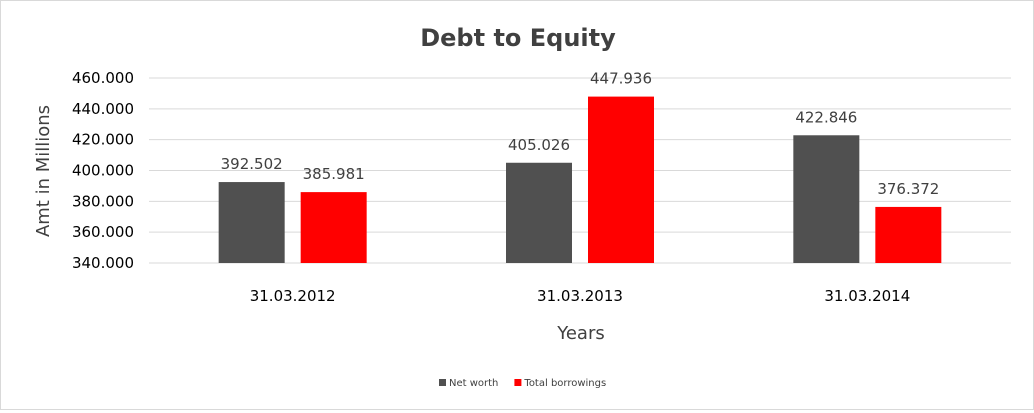  What do you see at coordinates (867, 296) in the screenshot?
I see `x-category-label: 31.03.2014` at bounding box center [867, 296].